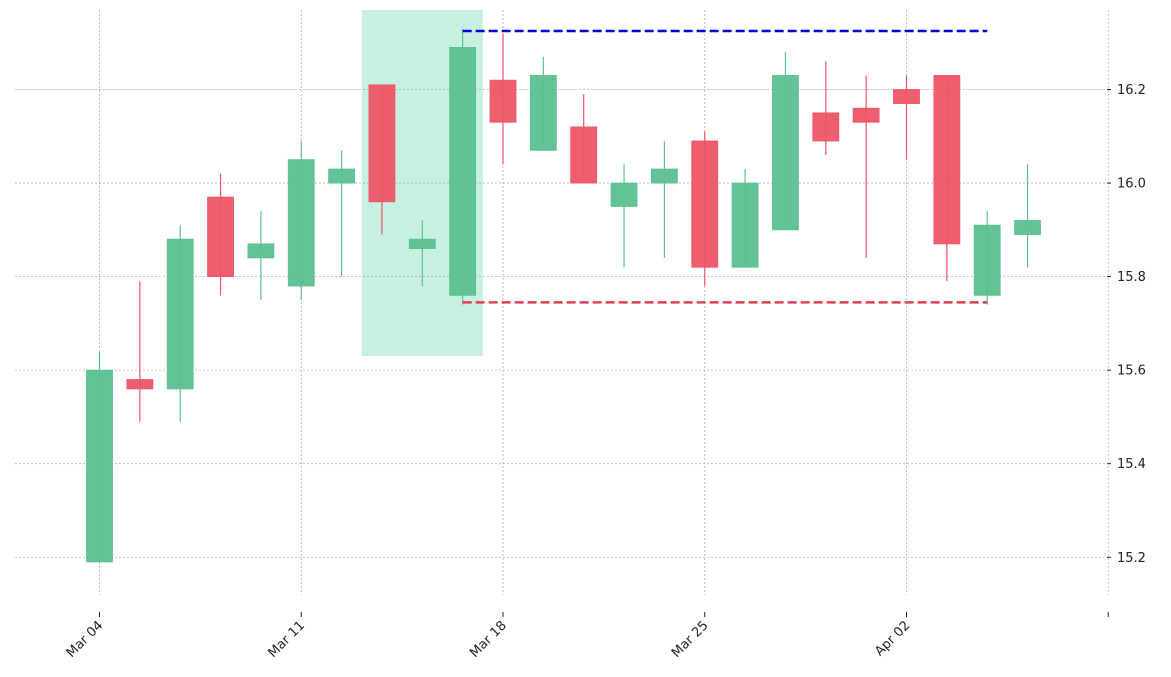 This screenshot has height=677, width=1171. Describe the element at coordinates (287, 639) in the screenshot. I see `x-tick-label: Mar 11` at that location.